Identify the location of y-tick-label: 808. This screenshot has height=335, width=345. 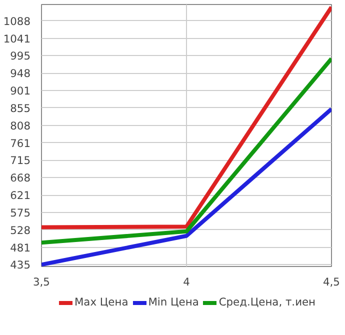
(20, 125).